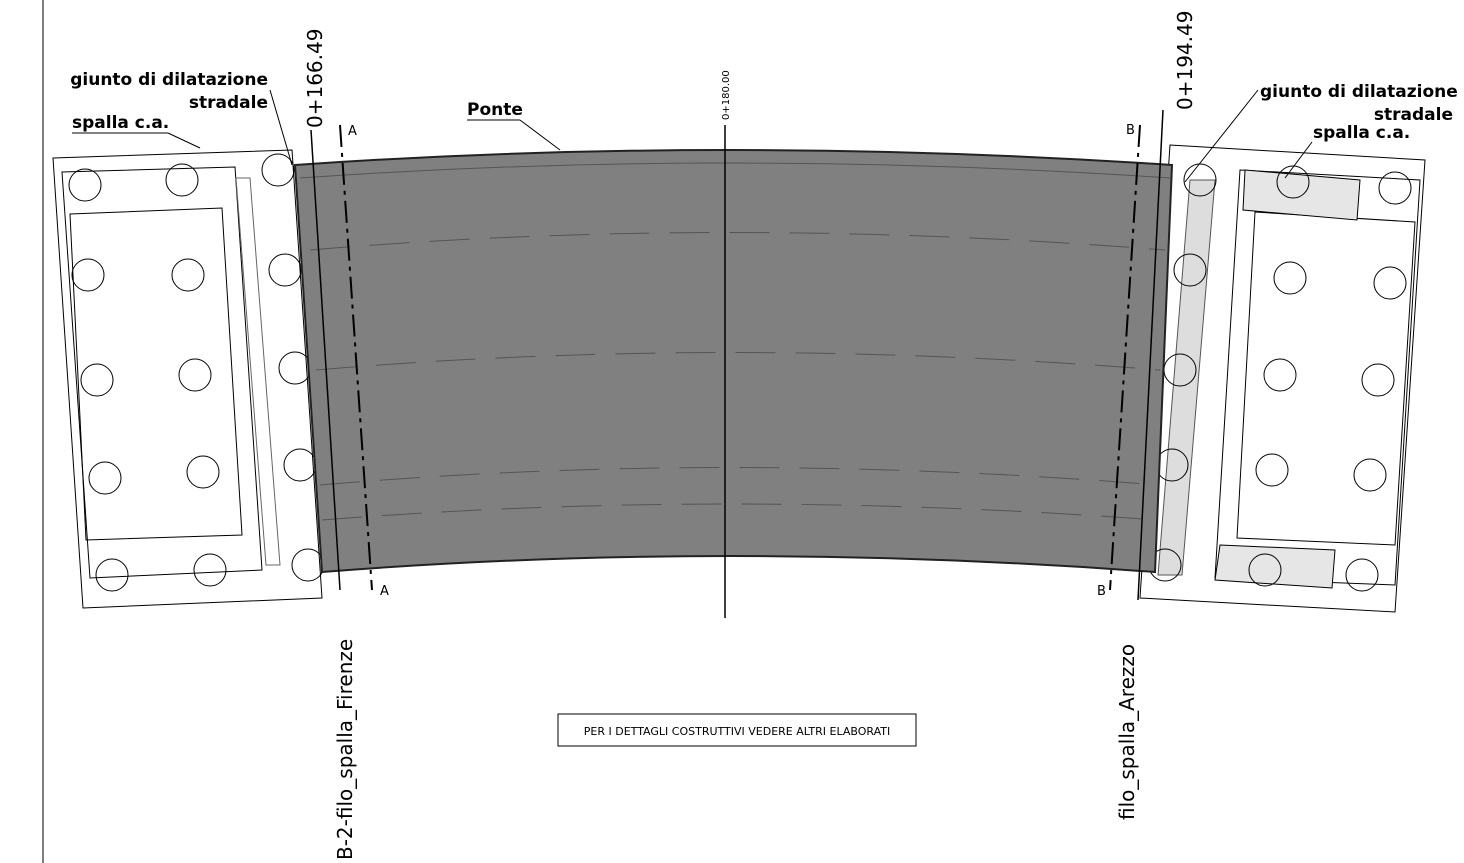 This screenshot has height=863, width=1464. Describe the element at coordinates (1150, 355) in the screenshot. I see `right-station-line` at that location.